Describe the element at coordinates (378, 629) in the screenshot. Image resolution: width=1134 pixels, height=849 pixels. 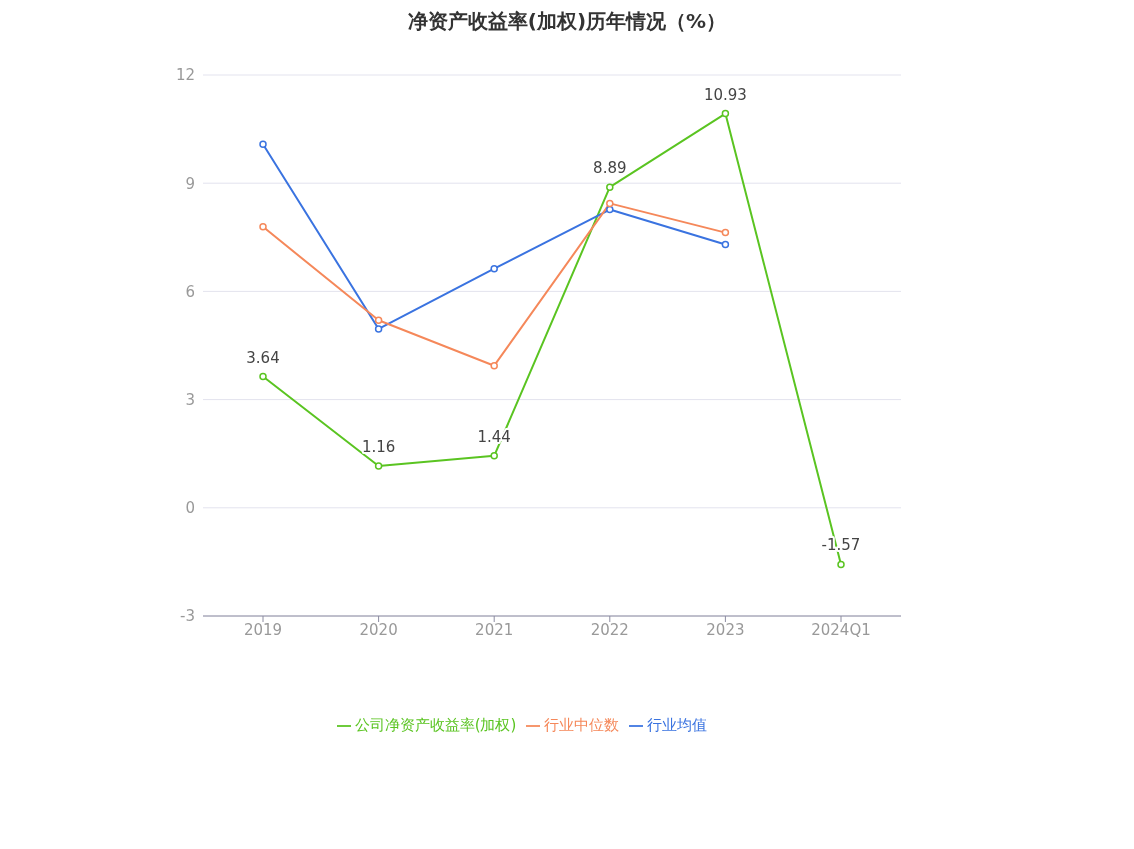
I see `x-tick-label: 2020` at that location.